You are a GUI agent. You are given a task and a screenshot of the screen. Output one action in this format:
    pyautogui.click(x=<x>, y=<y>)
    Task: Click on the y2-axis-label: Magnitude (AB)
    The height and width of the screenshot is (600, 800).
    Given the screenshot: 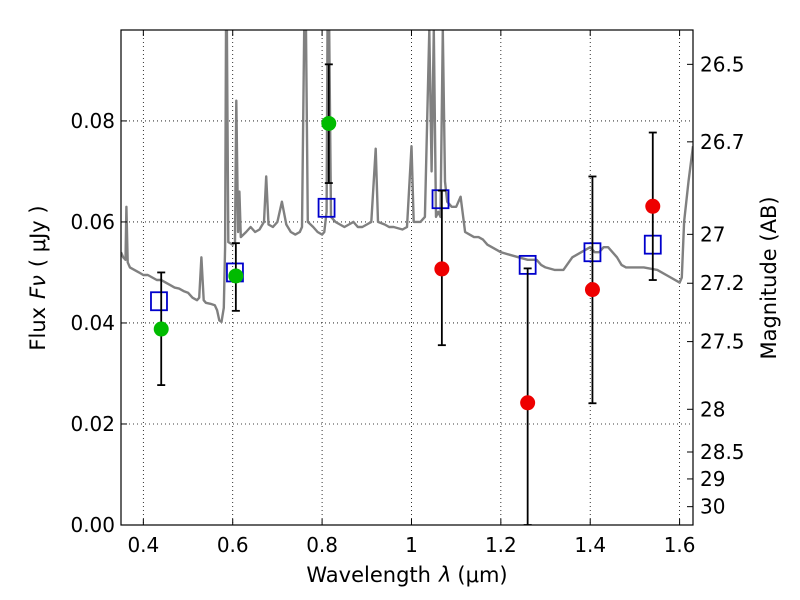 What is the action you would take?
    pyautogui.click(x=769, y=277)
    